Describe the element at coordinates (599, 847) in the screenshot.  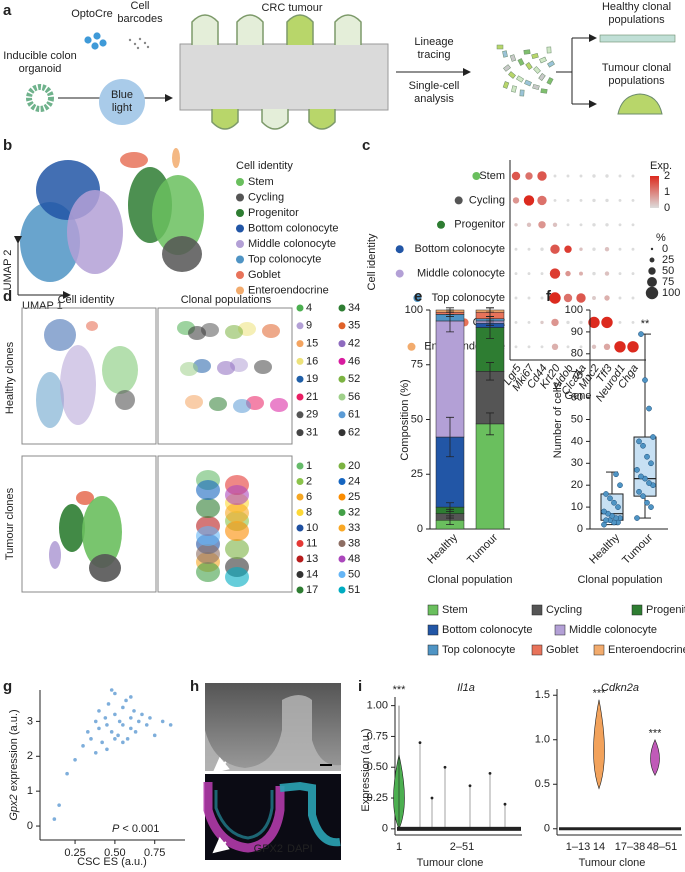
I see `x-tick-label: 14` at that location.